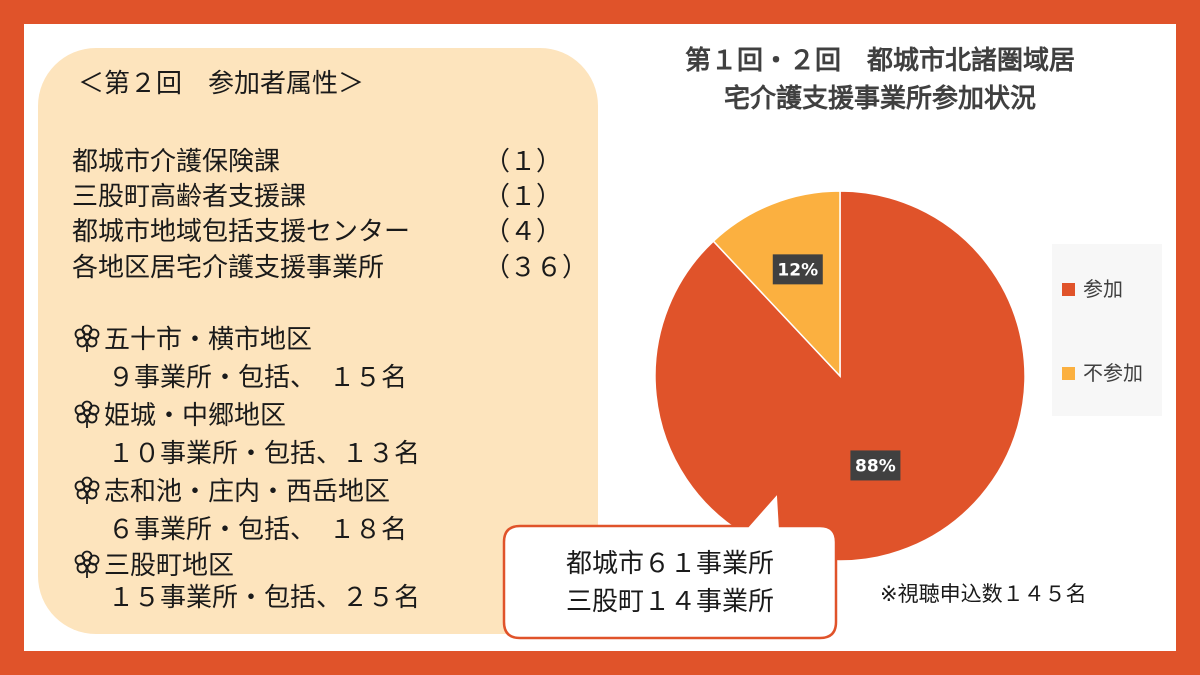 This screenshot has width=1200, height=675. What do you see at coordinates (879, 61) in the screenshot?
I see `chart-title-line: 第１回・２回 都城市北諸圏域居` at bounding box center [879, 61].